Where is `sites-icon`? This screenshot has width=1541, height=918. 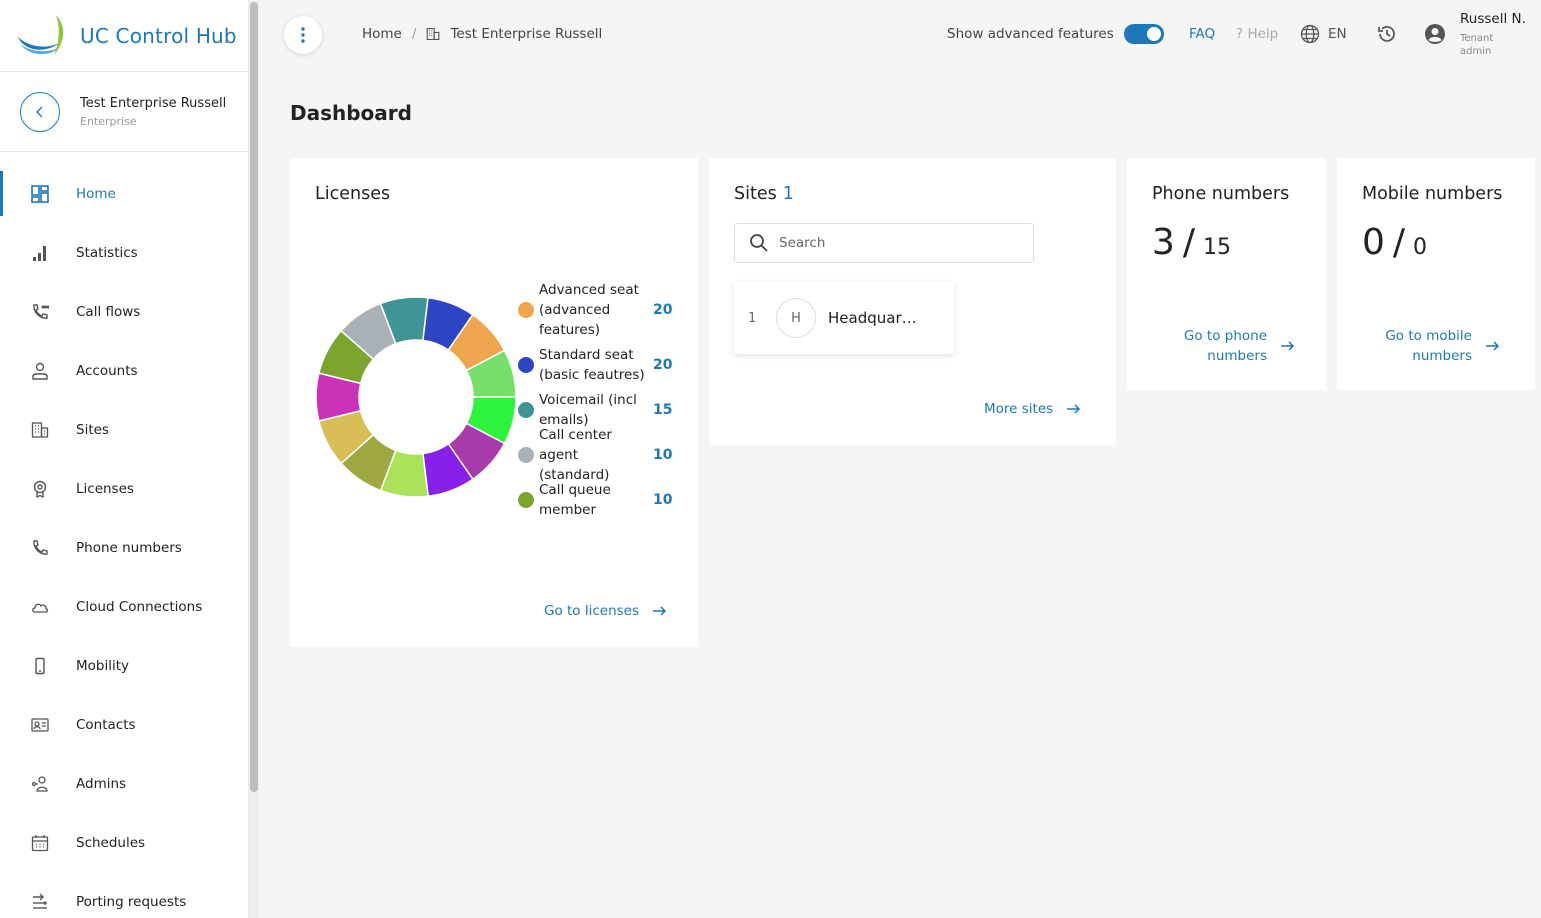
sites-icon is located at coordinates (40, 430).